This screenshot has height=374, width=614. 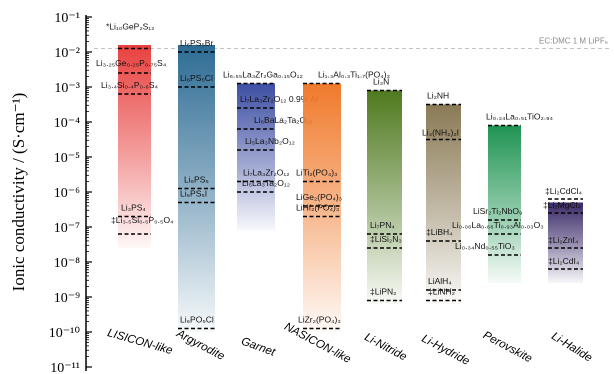 What do you see at coordinates (507, 347) in the screenshot?
I see `category-label: Perovskite` at bounding box center [507, 347].